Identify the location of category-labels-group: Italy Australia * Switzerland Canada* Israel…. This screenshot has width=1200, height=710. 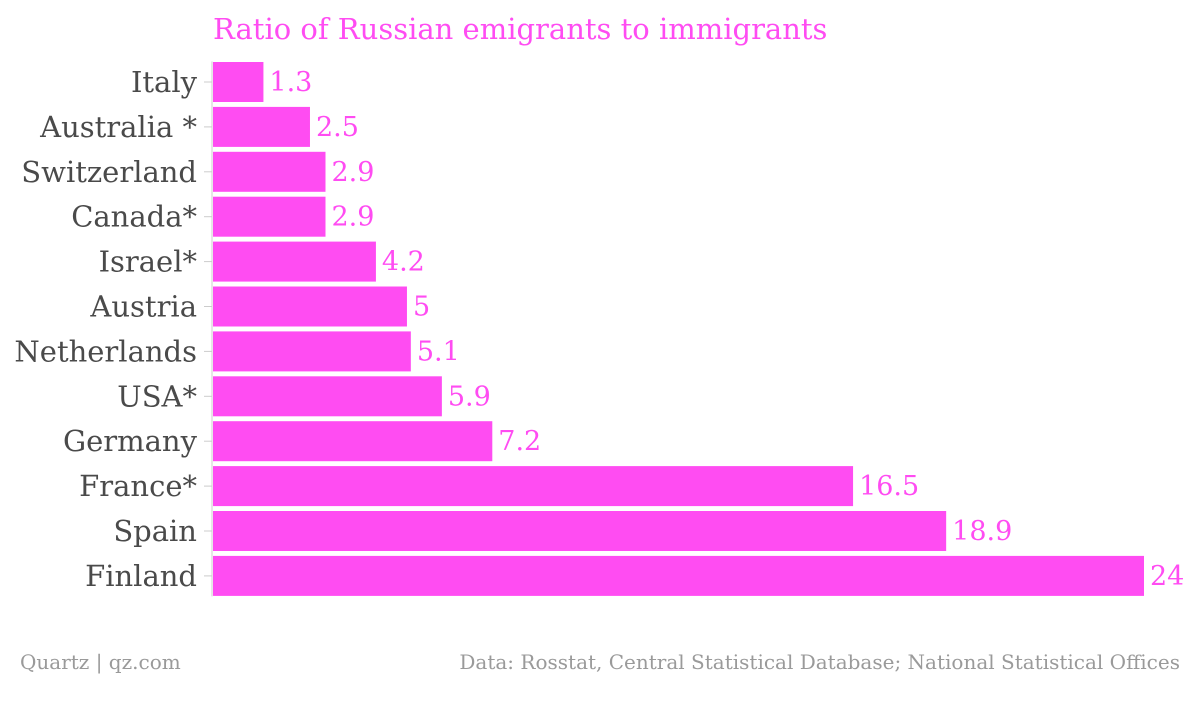
(105, 329).